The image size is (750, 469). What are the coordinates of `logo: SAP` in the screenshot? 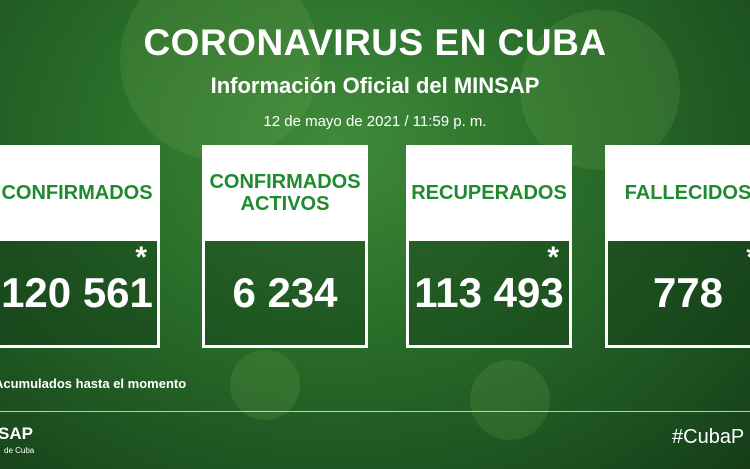 It's located at (16, 433).